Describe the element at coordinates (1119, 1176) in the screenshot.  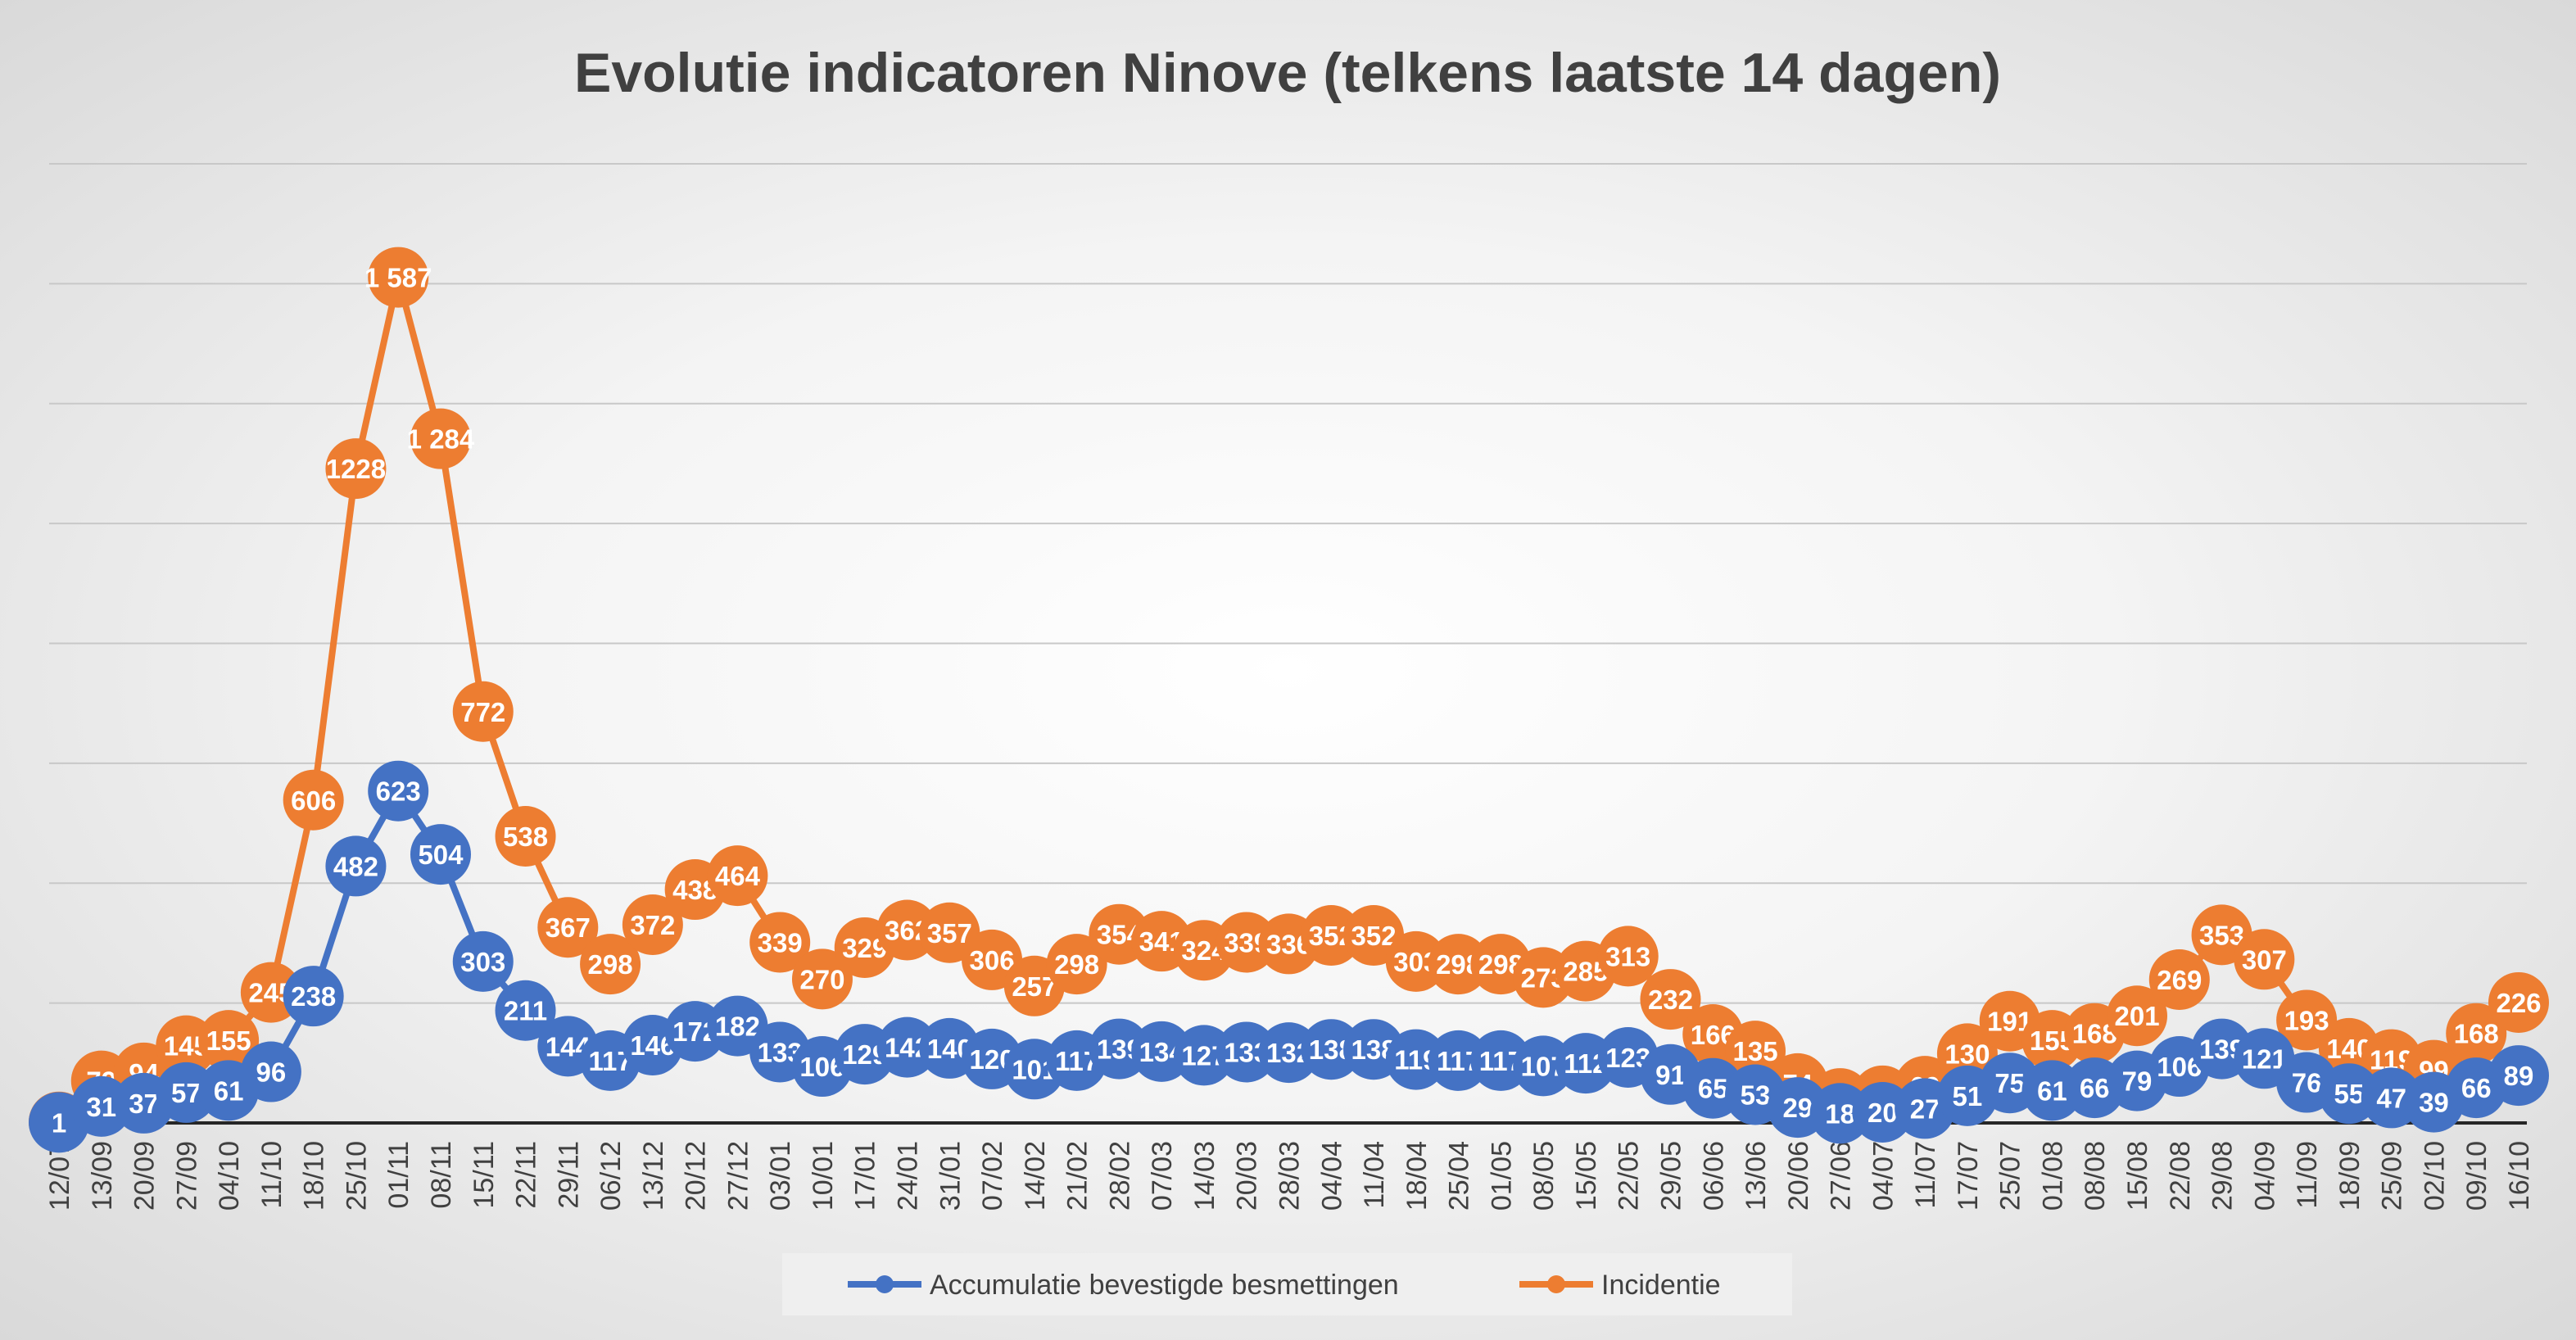
I see `x-tick-label: 28/02` at that location.